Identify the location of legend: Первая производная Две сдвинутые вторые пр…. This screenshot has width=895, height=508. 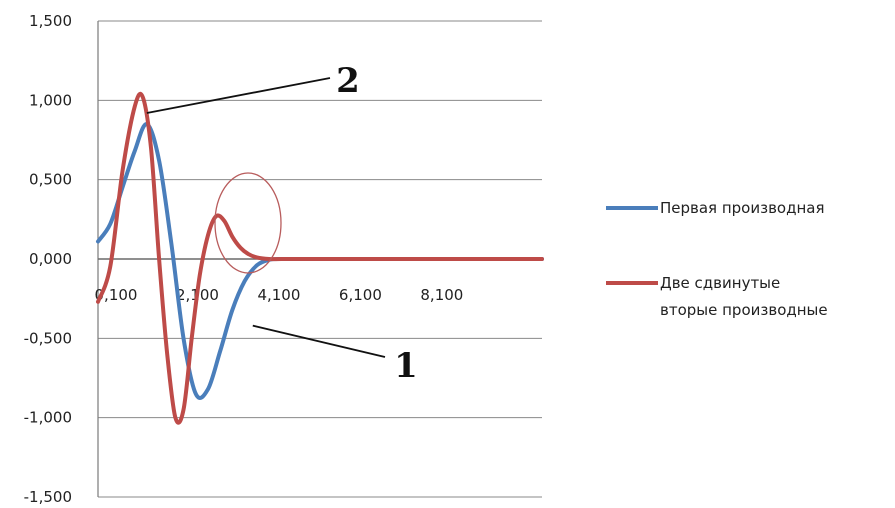
(717, 259).